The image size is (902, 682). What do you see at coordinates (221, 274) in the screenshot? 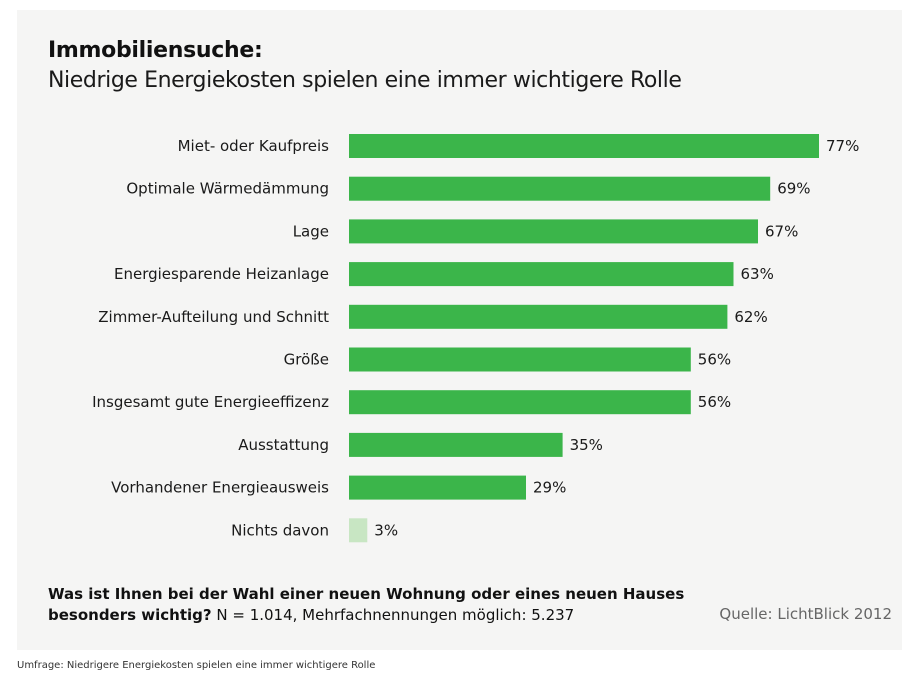
I see `category-label: Energiesparende Heizanlage` at bounding box center [221, 274].